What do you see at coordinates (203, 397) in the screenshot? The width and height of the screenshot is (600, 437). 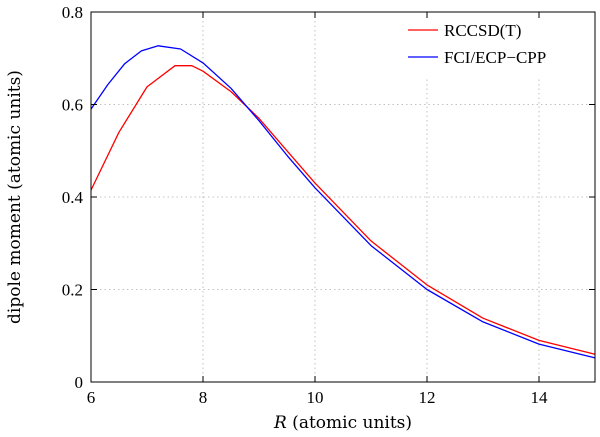 I see `x-tick-label: 8` at bounding box center [203, 397].